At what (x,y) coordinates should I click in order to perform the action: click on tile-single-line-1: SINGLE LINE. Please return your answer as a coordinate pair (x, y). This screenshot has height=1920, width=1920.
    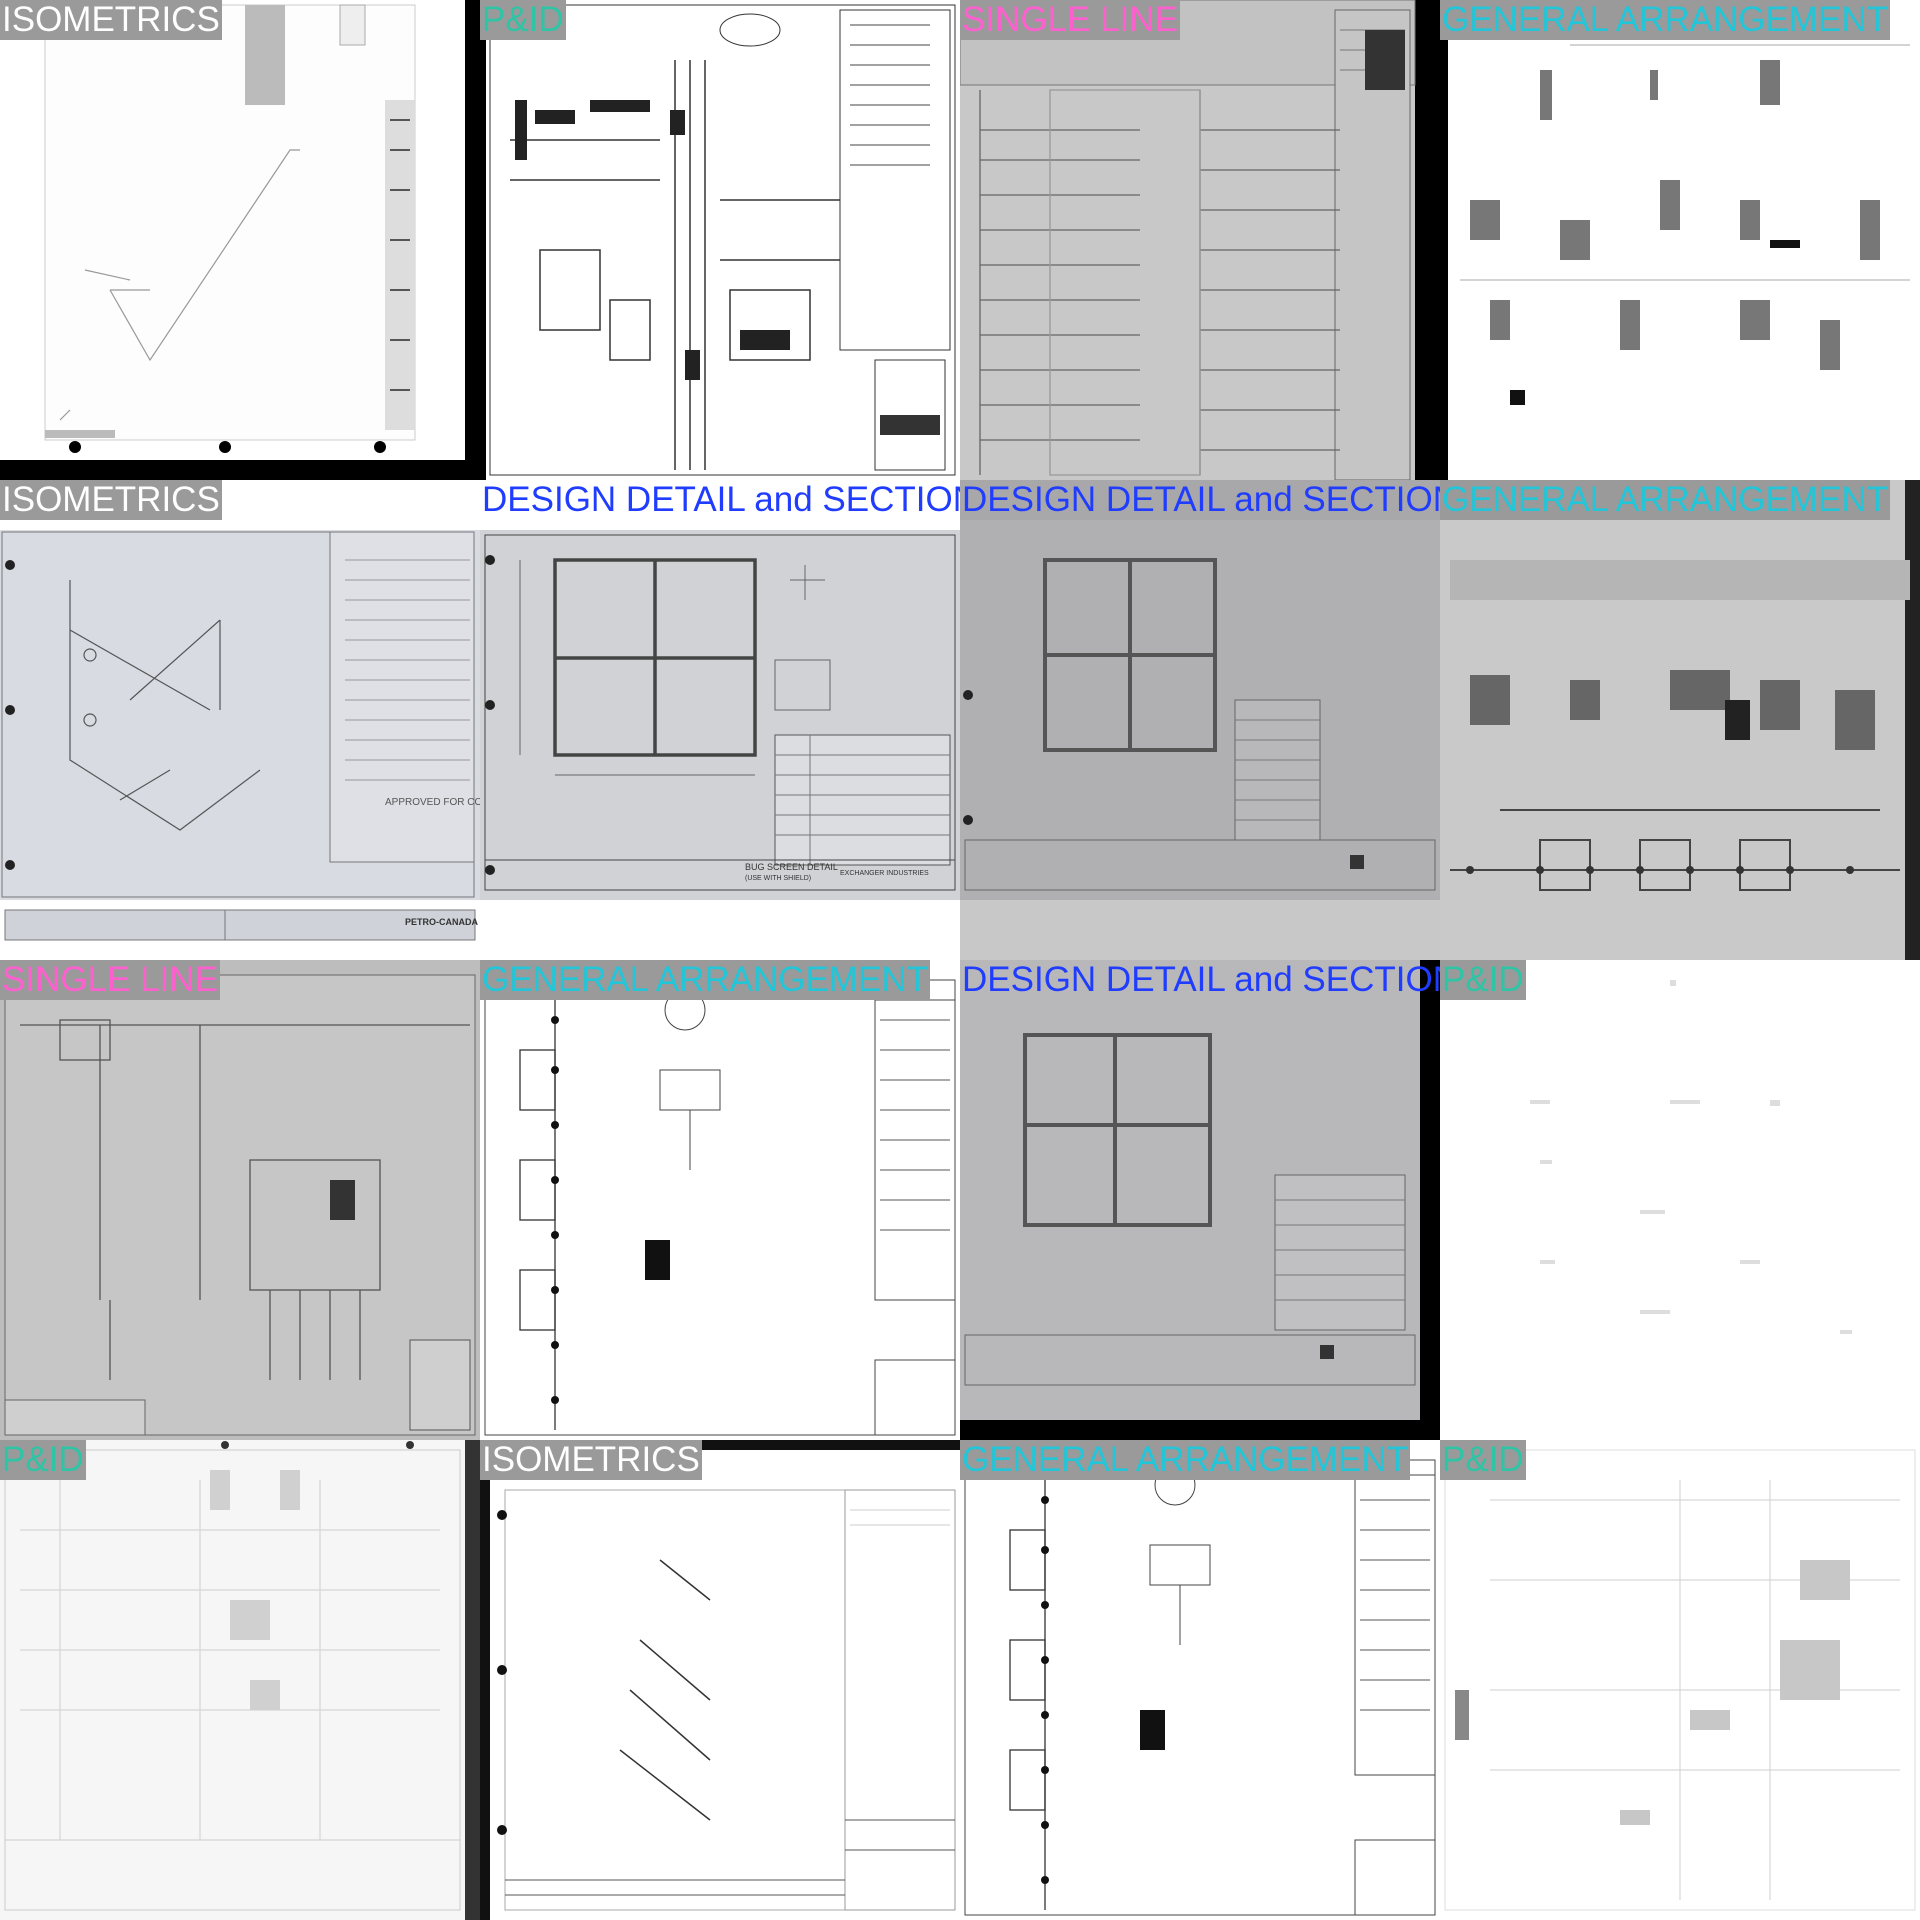
    Looking at the image, I should click on (1200, 240).